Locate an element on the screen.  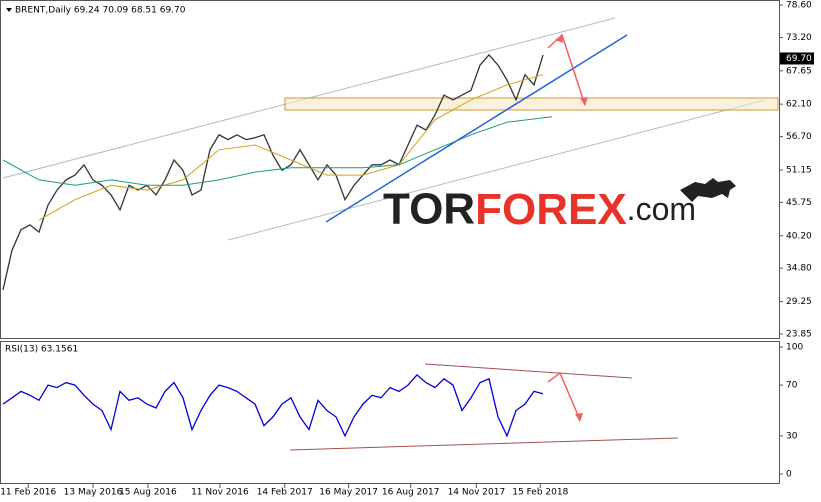
y-tick-label: 29.25 is located at coordinates (799, 302).